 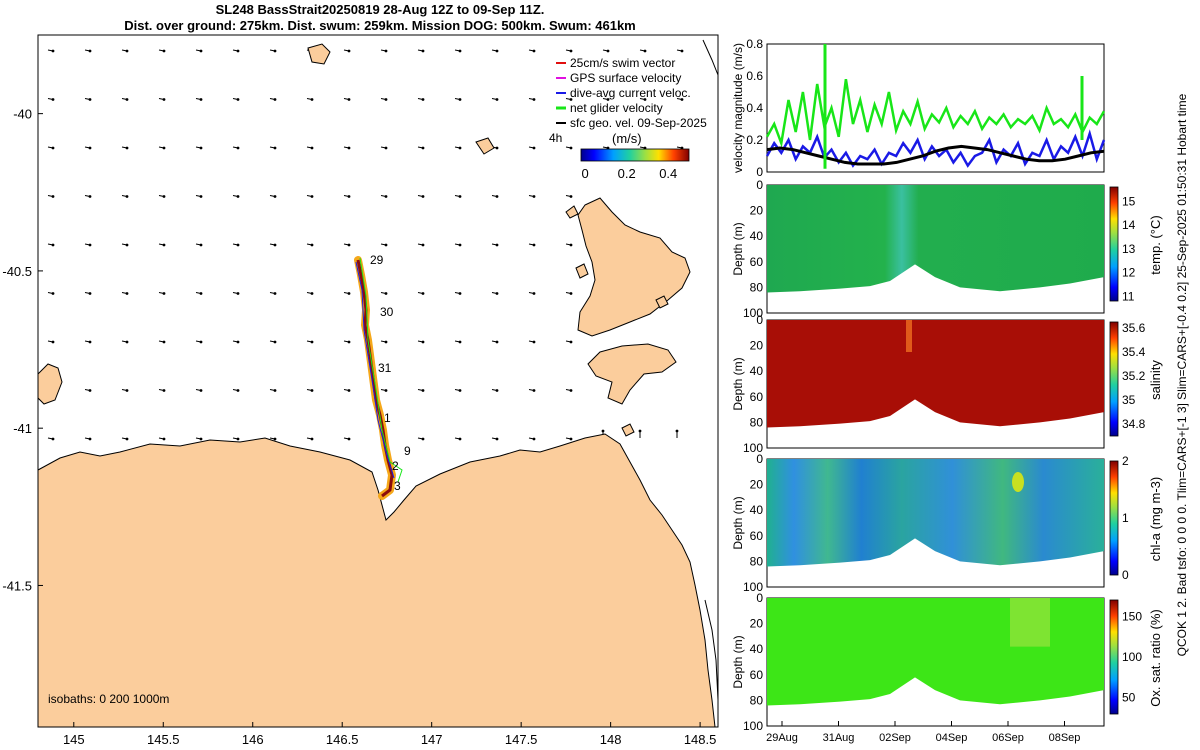 What do you see at coordinates (759, 459) in the screenshot?
I see `chlorophyll-y-tick-label: 0` at bounding box center [759, 459].